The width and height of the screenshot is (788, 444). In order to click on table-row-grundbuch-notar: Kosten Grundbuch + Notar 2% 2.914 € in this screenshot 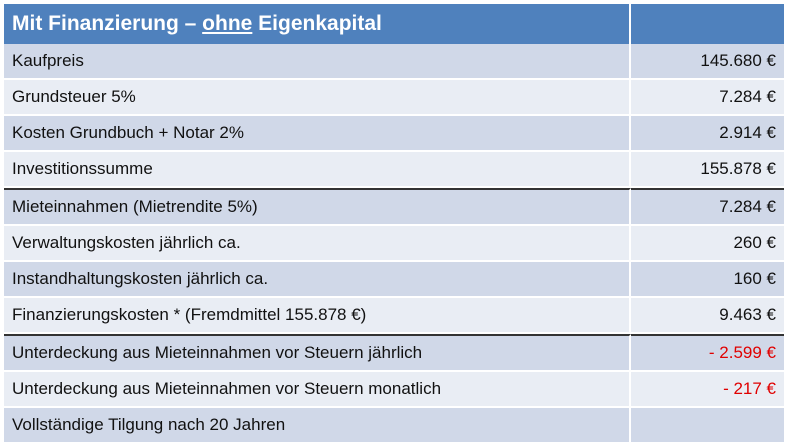, I will do `click(394, 134)`.